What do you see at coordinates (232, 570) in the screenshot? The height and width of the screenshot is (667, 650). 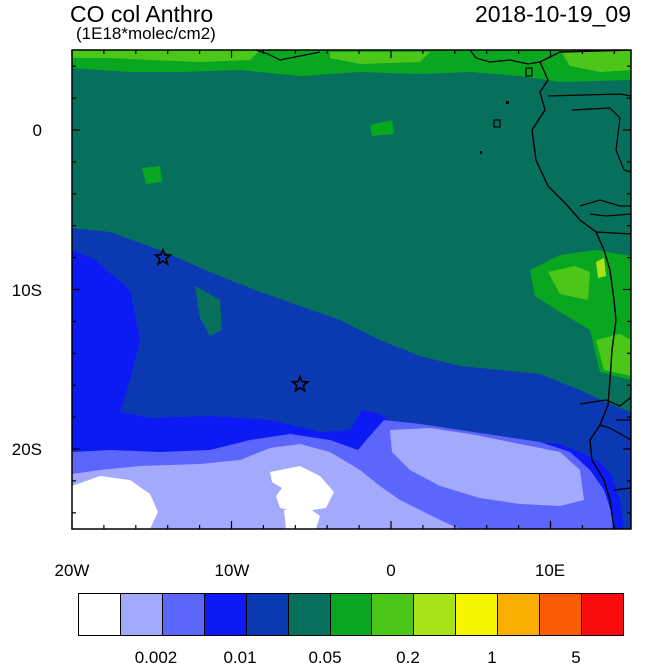 I see `x-tick-label-10w: 10W` at bounding box center [232, 570].